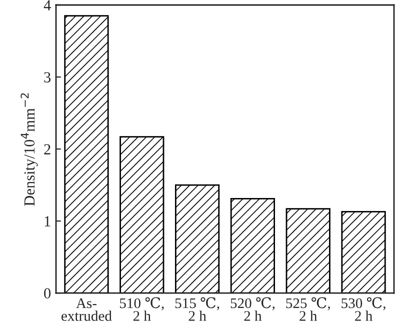 This screenshot has width=400, height=333. I want to click on x-tick-label: 510 ℃, 2 h, so click(142, 309).